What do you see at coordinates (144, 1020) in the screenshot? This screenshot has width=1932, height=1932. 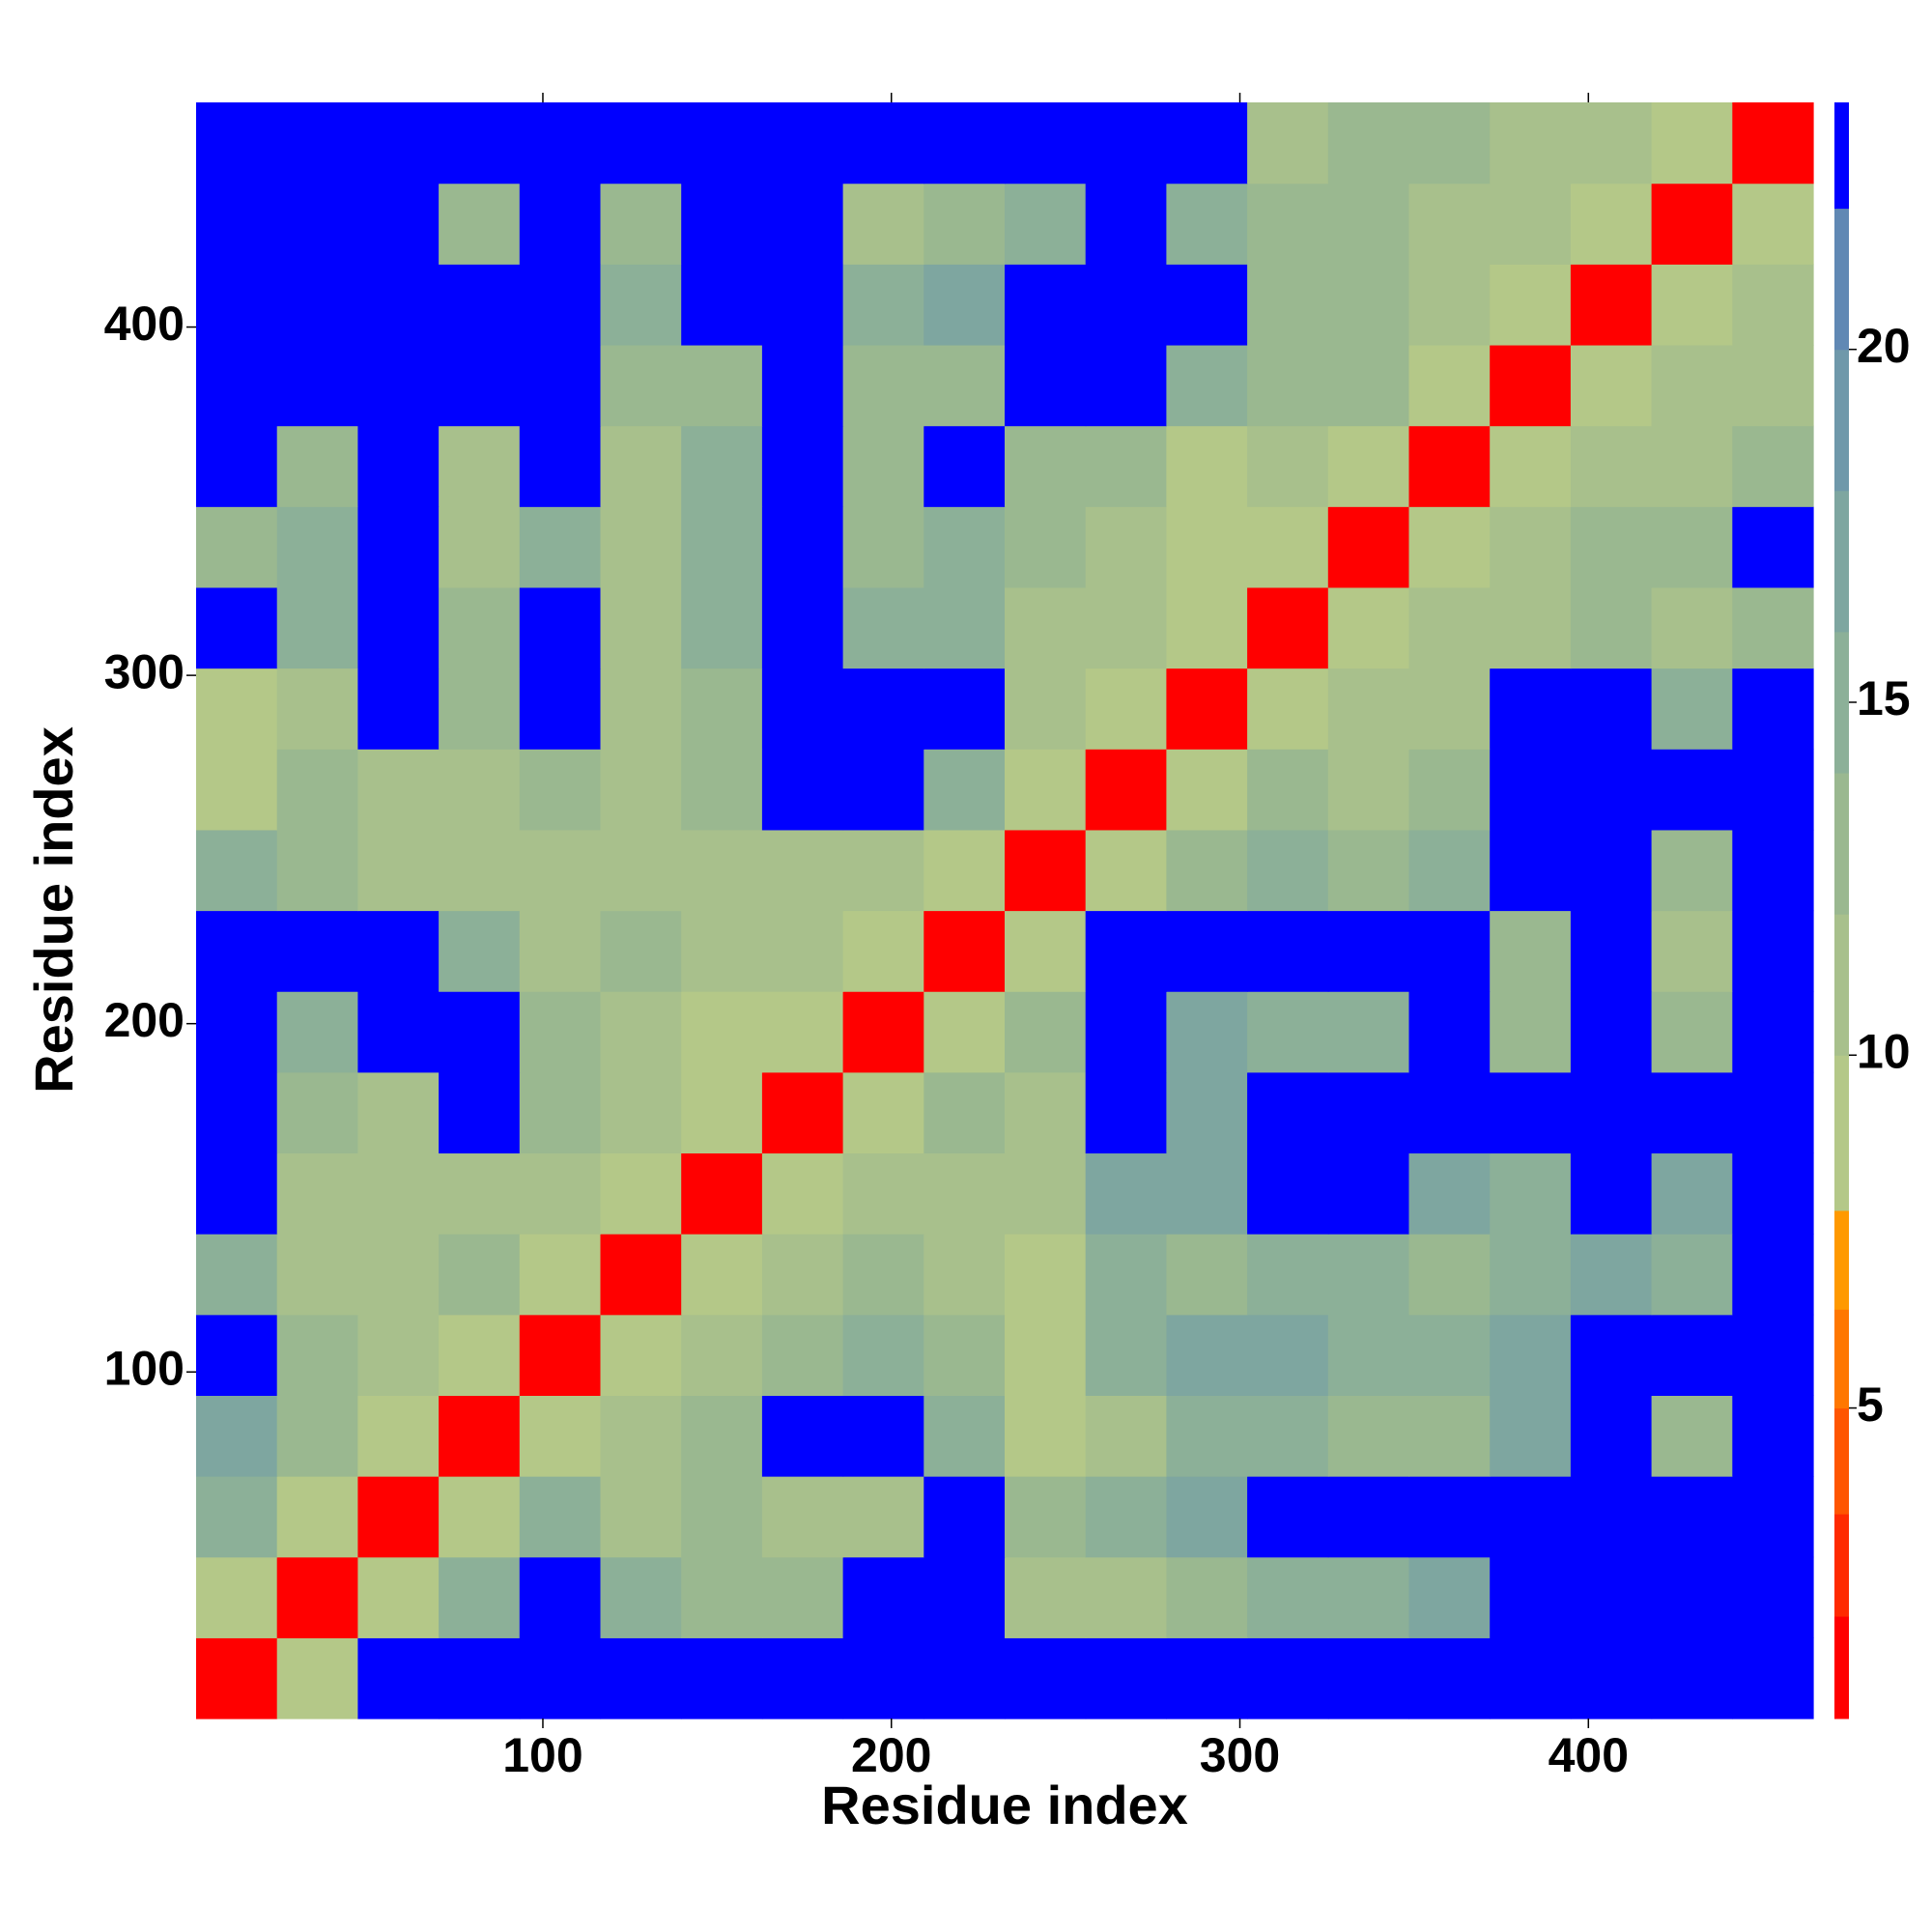 I see `y-tick-label: 200` at bounding box center [144, 1020].